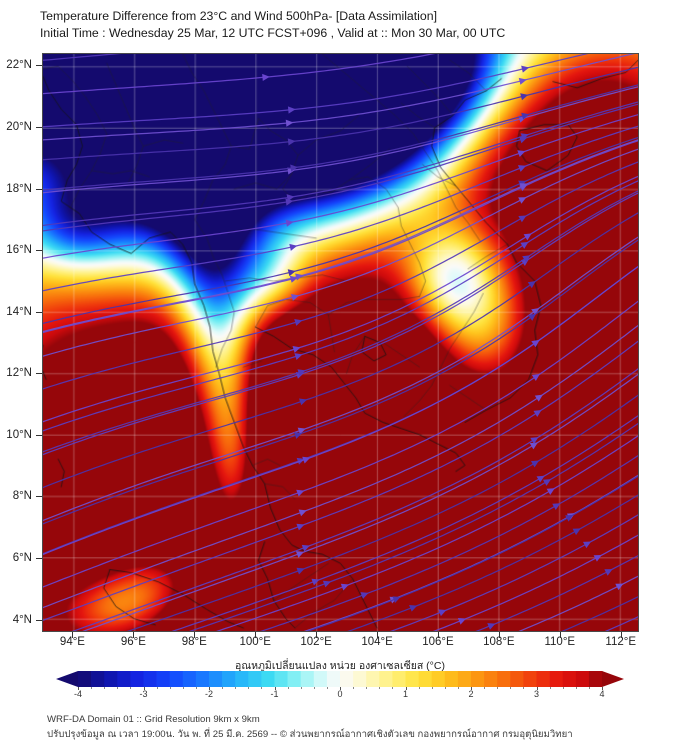  I want to click on y-axis-tick-label: 16°N, so click(19, 250).